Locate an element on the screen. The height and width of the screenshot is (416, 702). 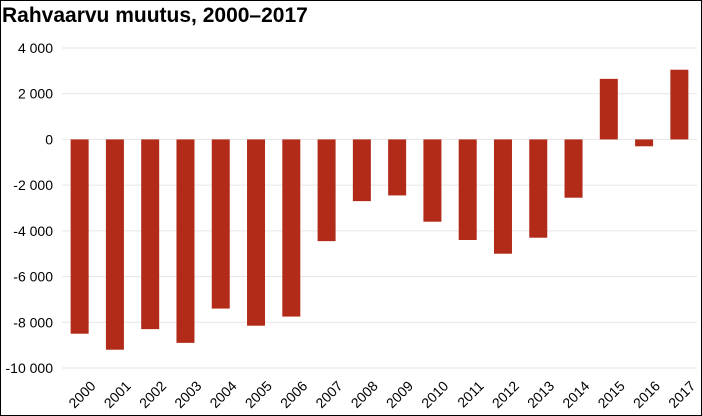
y-tick-label: -2 000 is located at coordinates (33, 185).